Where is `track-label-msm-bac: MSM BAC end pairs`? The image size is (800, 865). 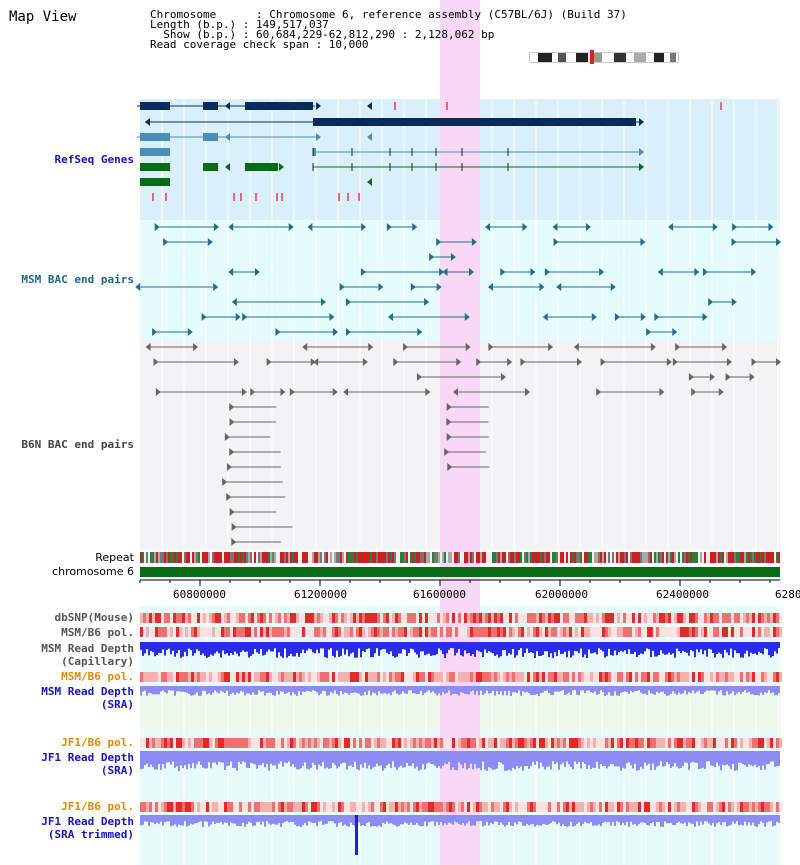
track-label-msm-bac: MSM BAC end pairs is located at coordinates (77, 279).